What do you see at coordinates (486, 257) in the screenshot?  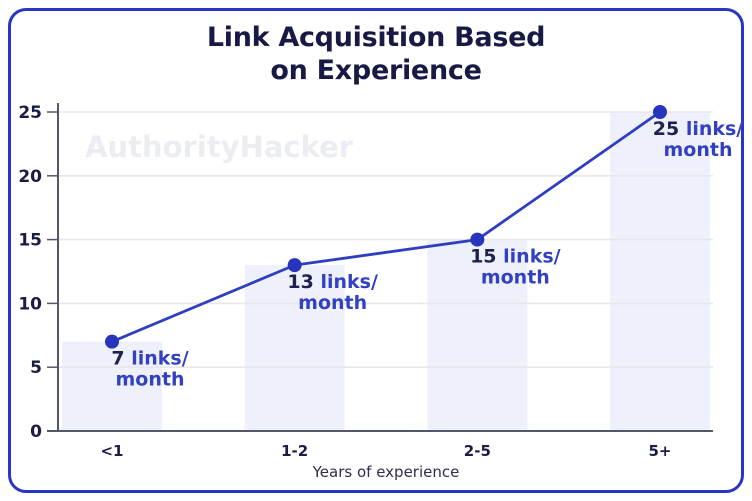 I see `point-label-number: 15` at bounding box center [486, 257].